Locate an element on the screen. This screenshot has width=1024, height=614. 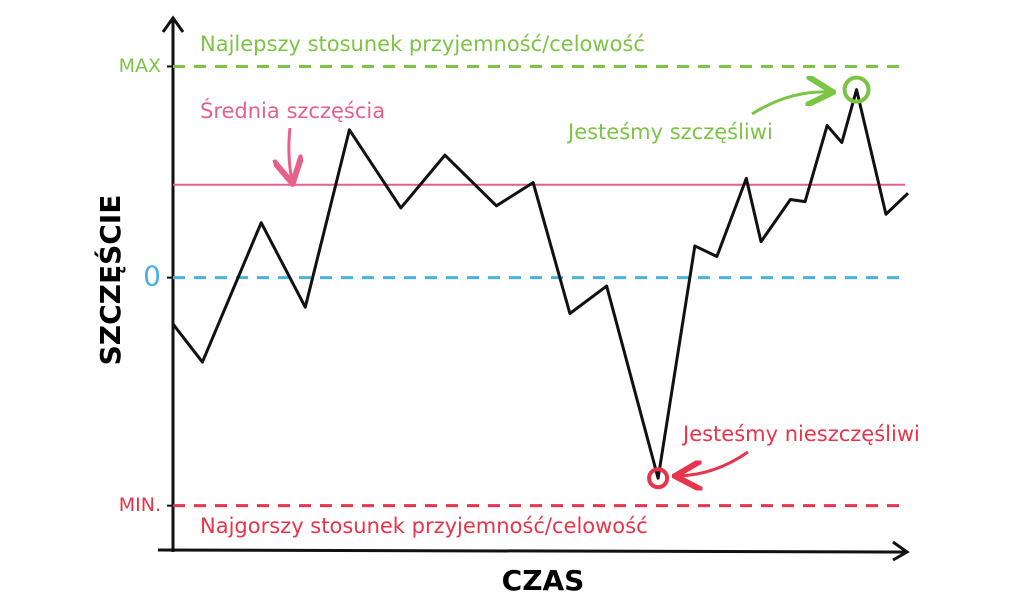
annotation: Jesteśmy nieszczęśliwi is located at coordinates (800, 434).